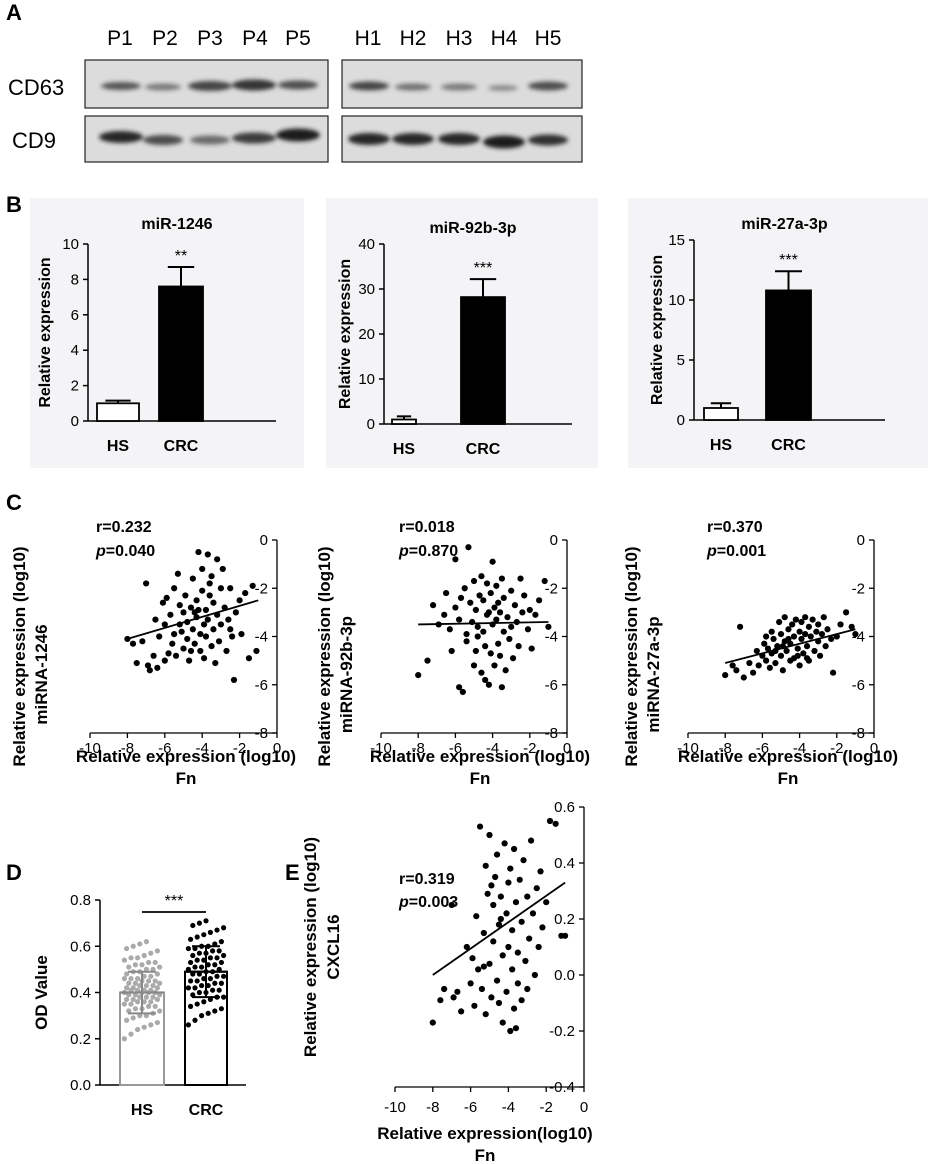 The height and width of the screenshot is (1164, 939). I want to click on x-tick-label: -4, so click(508, 1107).